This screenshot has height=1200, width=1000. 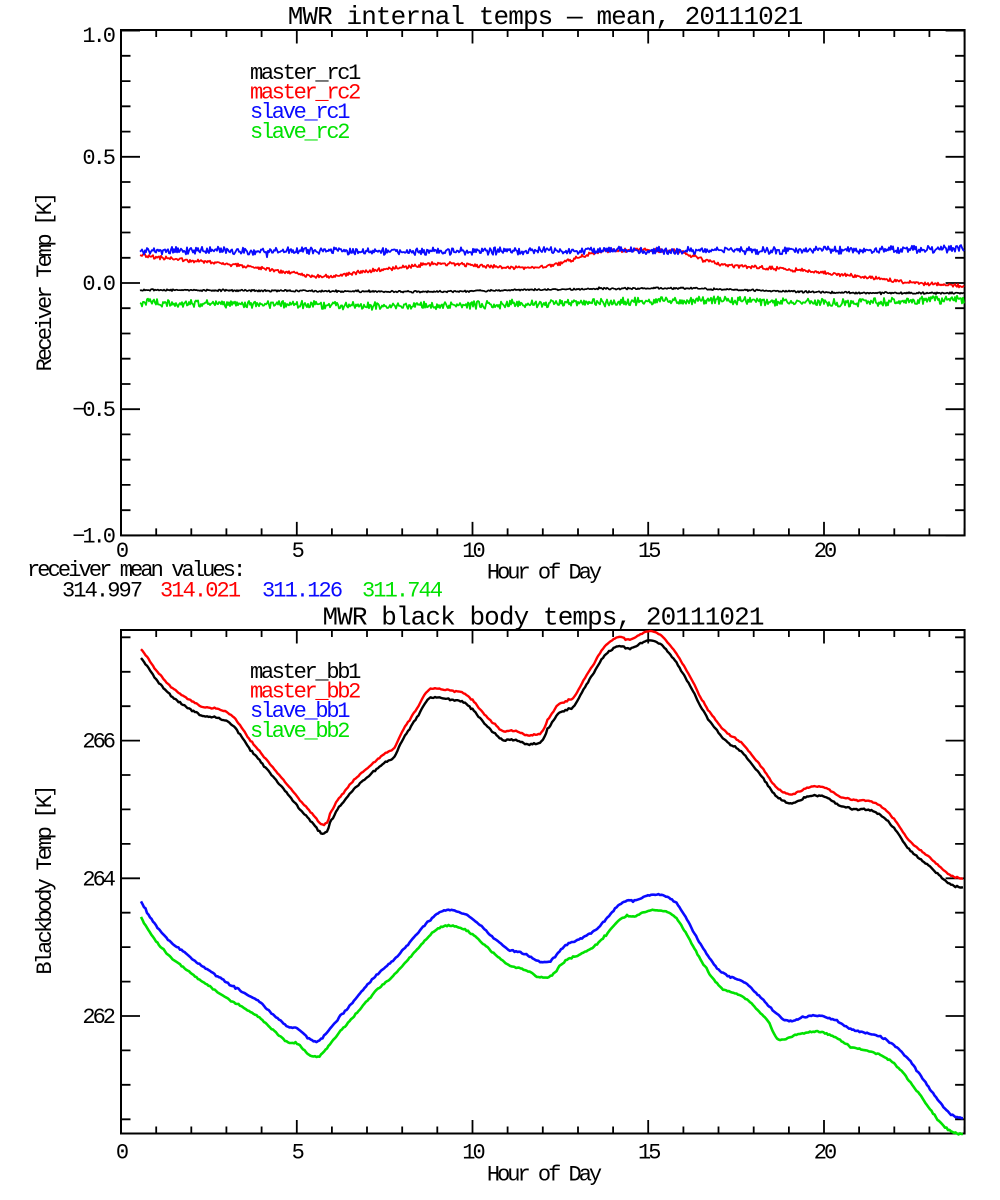 I want to click on svg-text: master_bb2, so click(x=305, y=692).